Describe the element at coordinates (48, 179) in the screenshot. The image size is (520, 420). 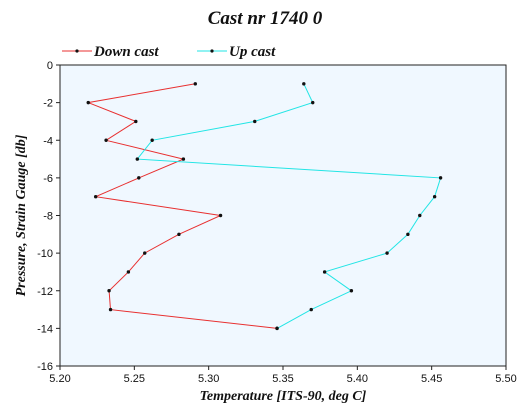
I see `y-tick-label: -6` at that location.